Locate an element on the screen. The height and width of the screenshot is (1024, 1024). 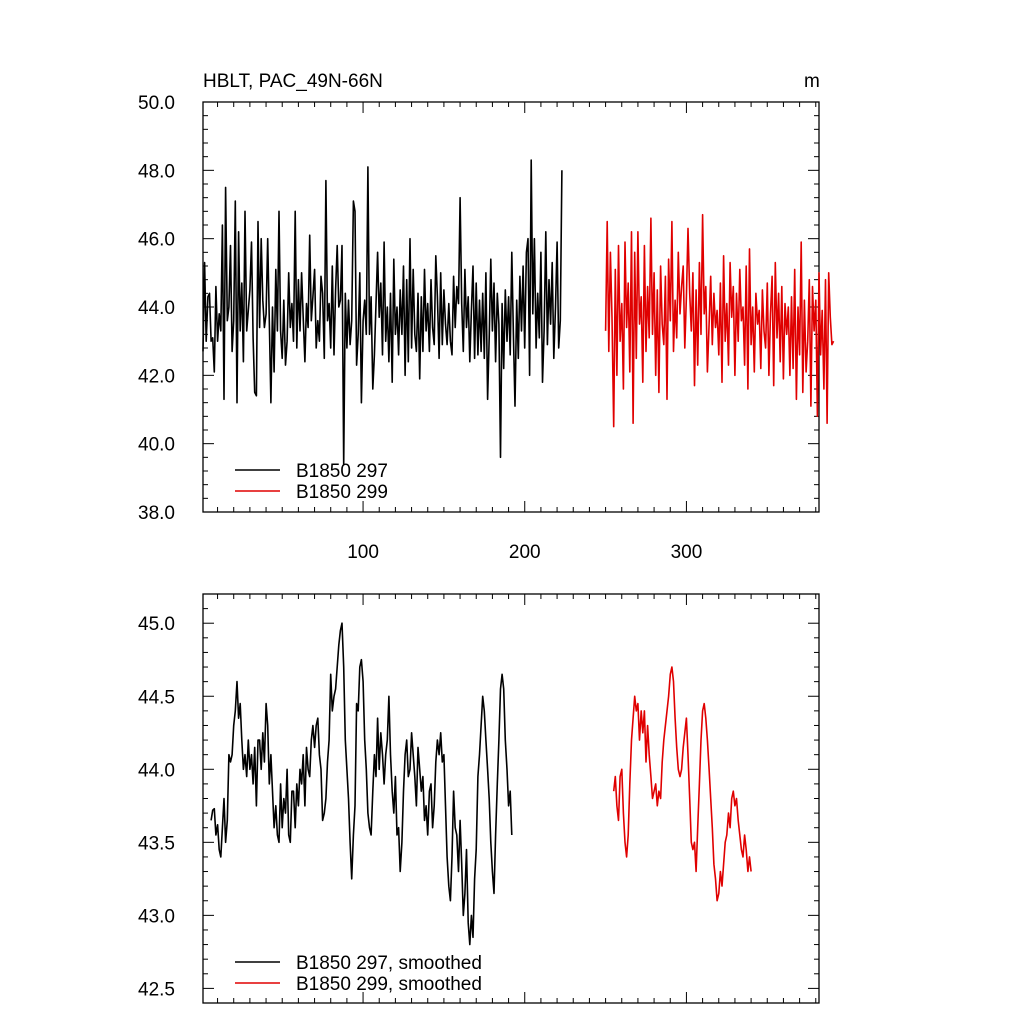
y-tick-label: 43.5 is located at coordinates (156, 843).